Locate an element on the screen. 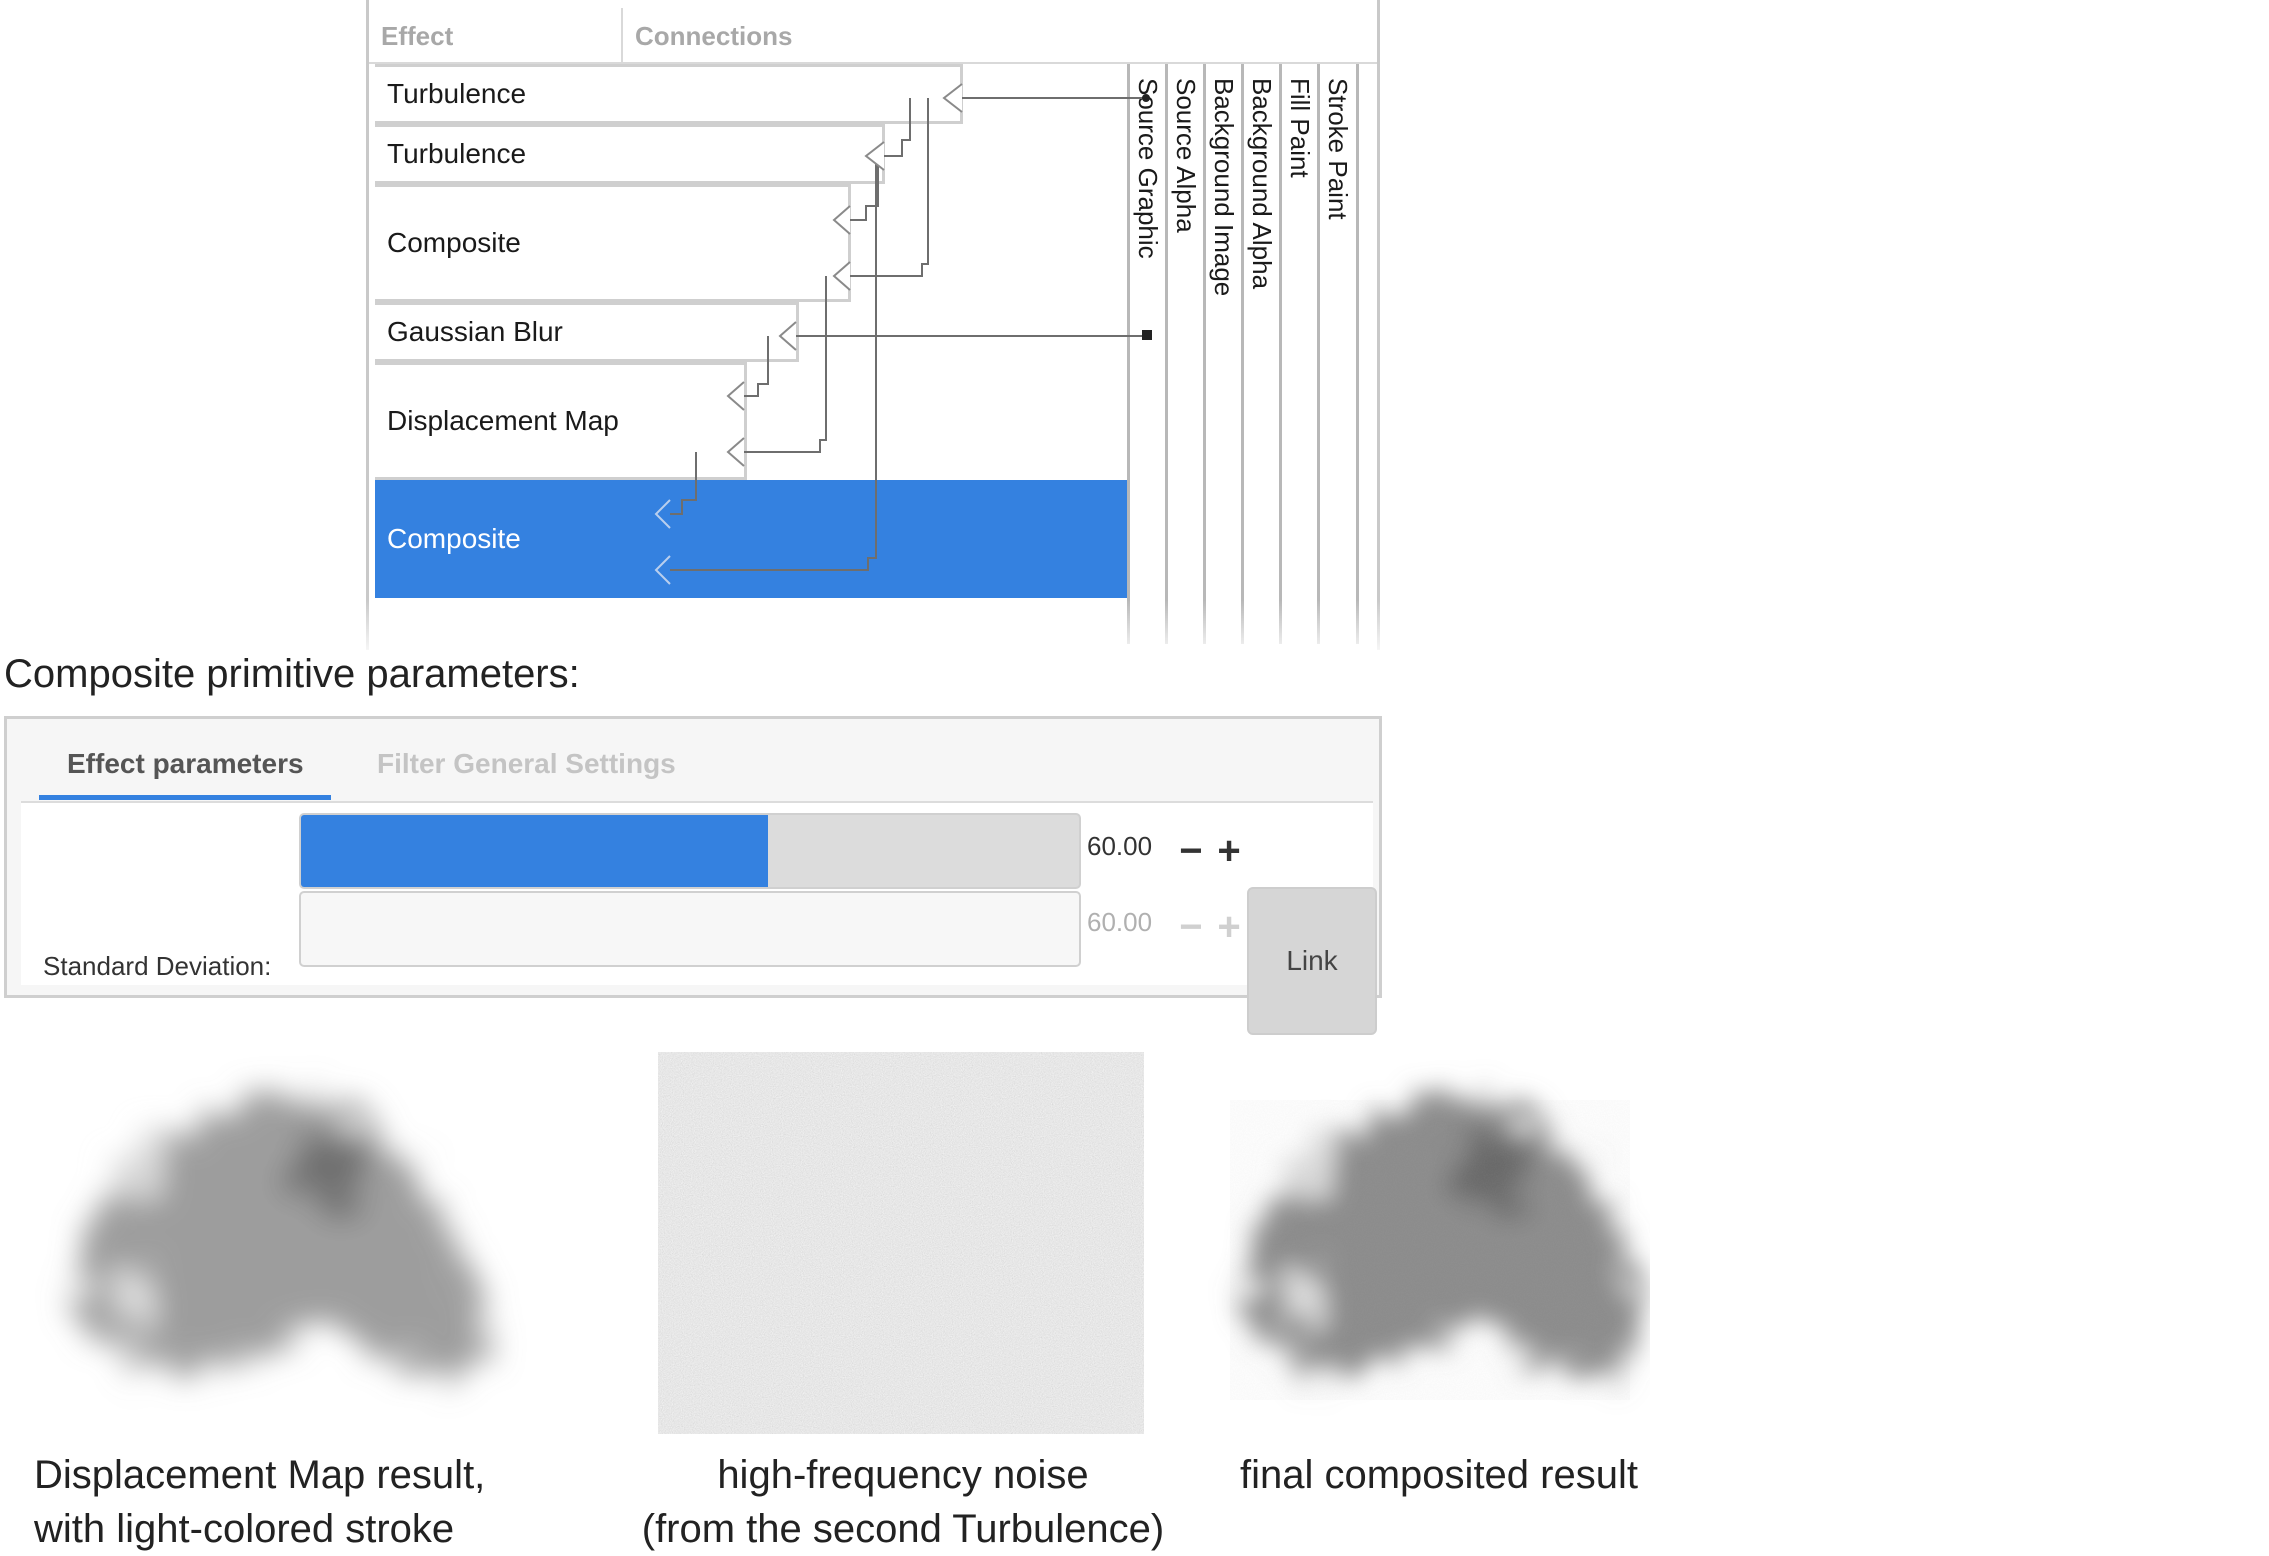  caption-line: with light-colored stroke is located at coordinates (244, 1529).